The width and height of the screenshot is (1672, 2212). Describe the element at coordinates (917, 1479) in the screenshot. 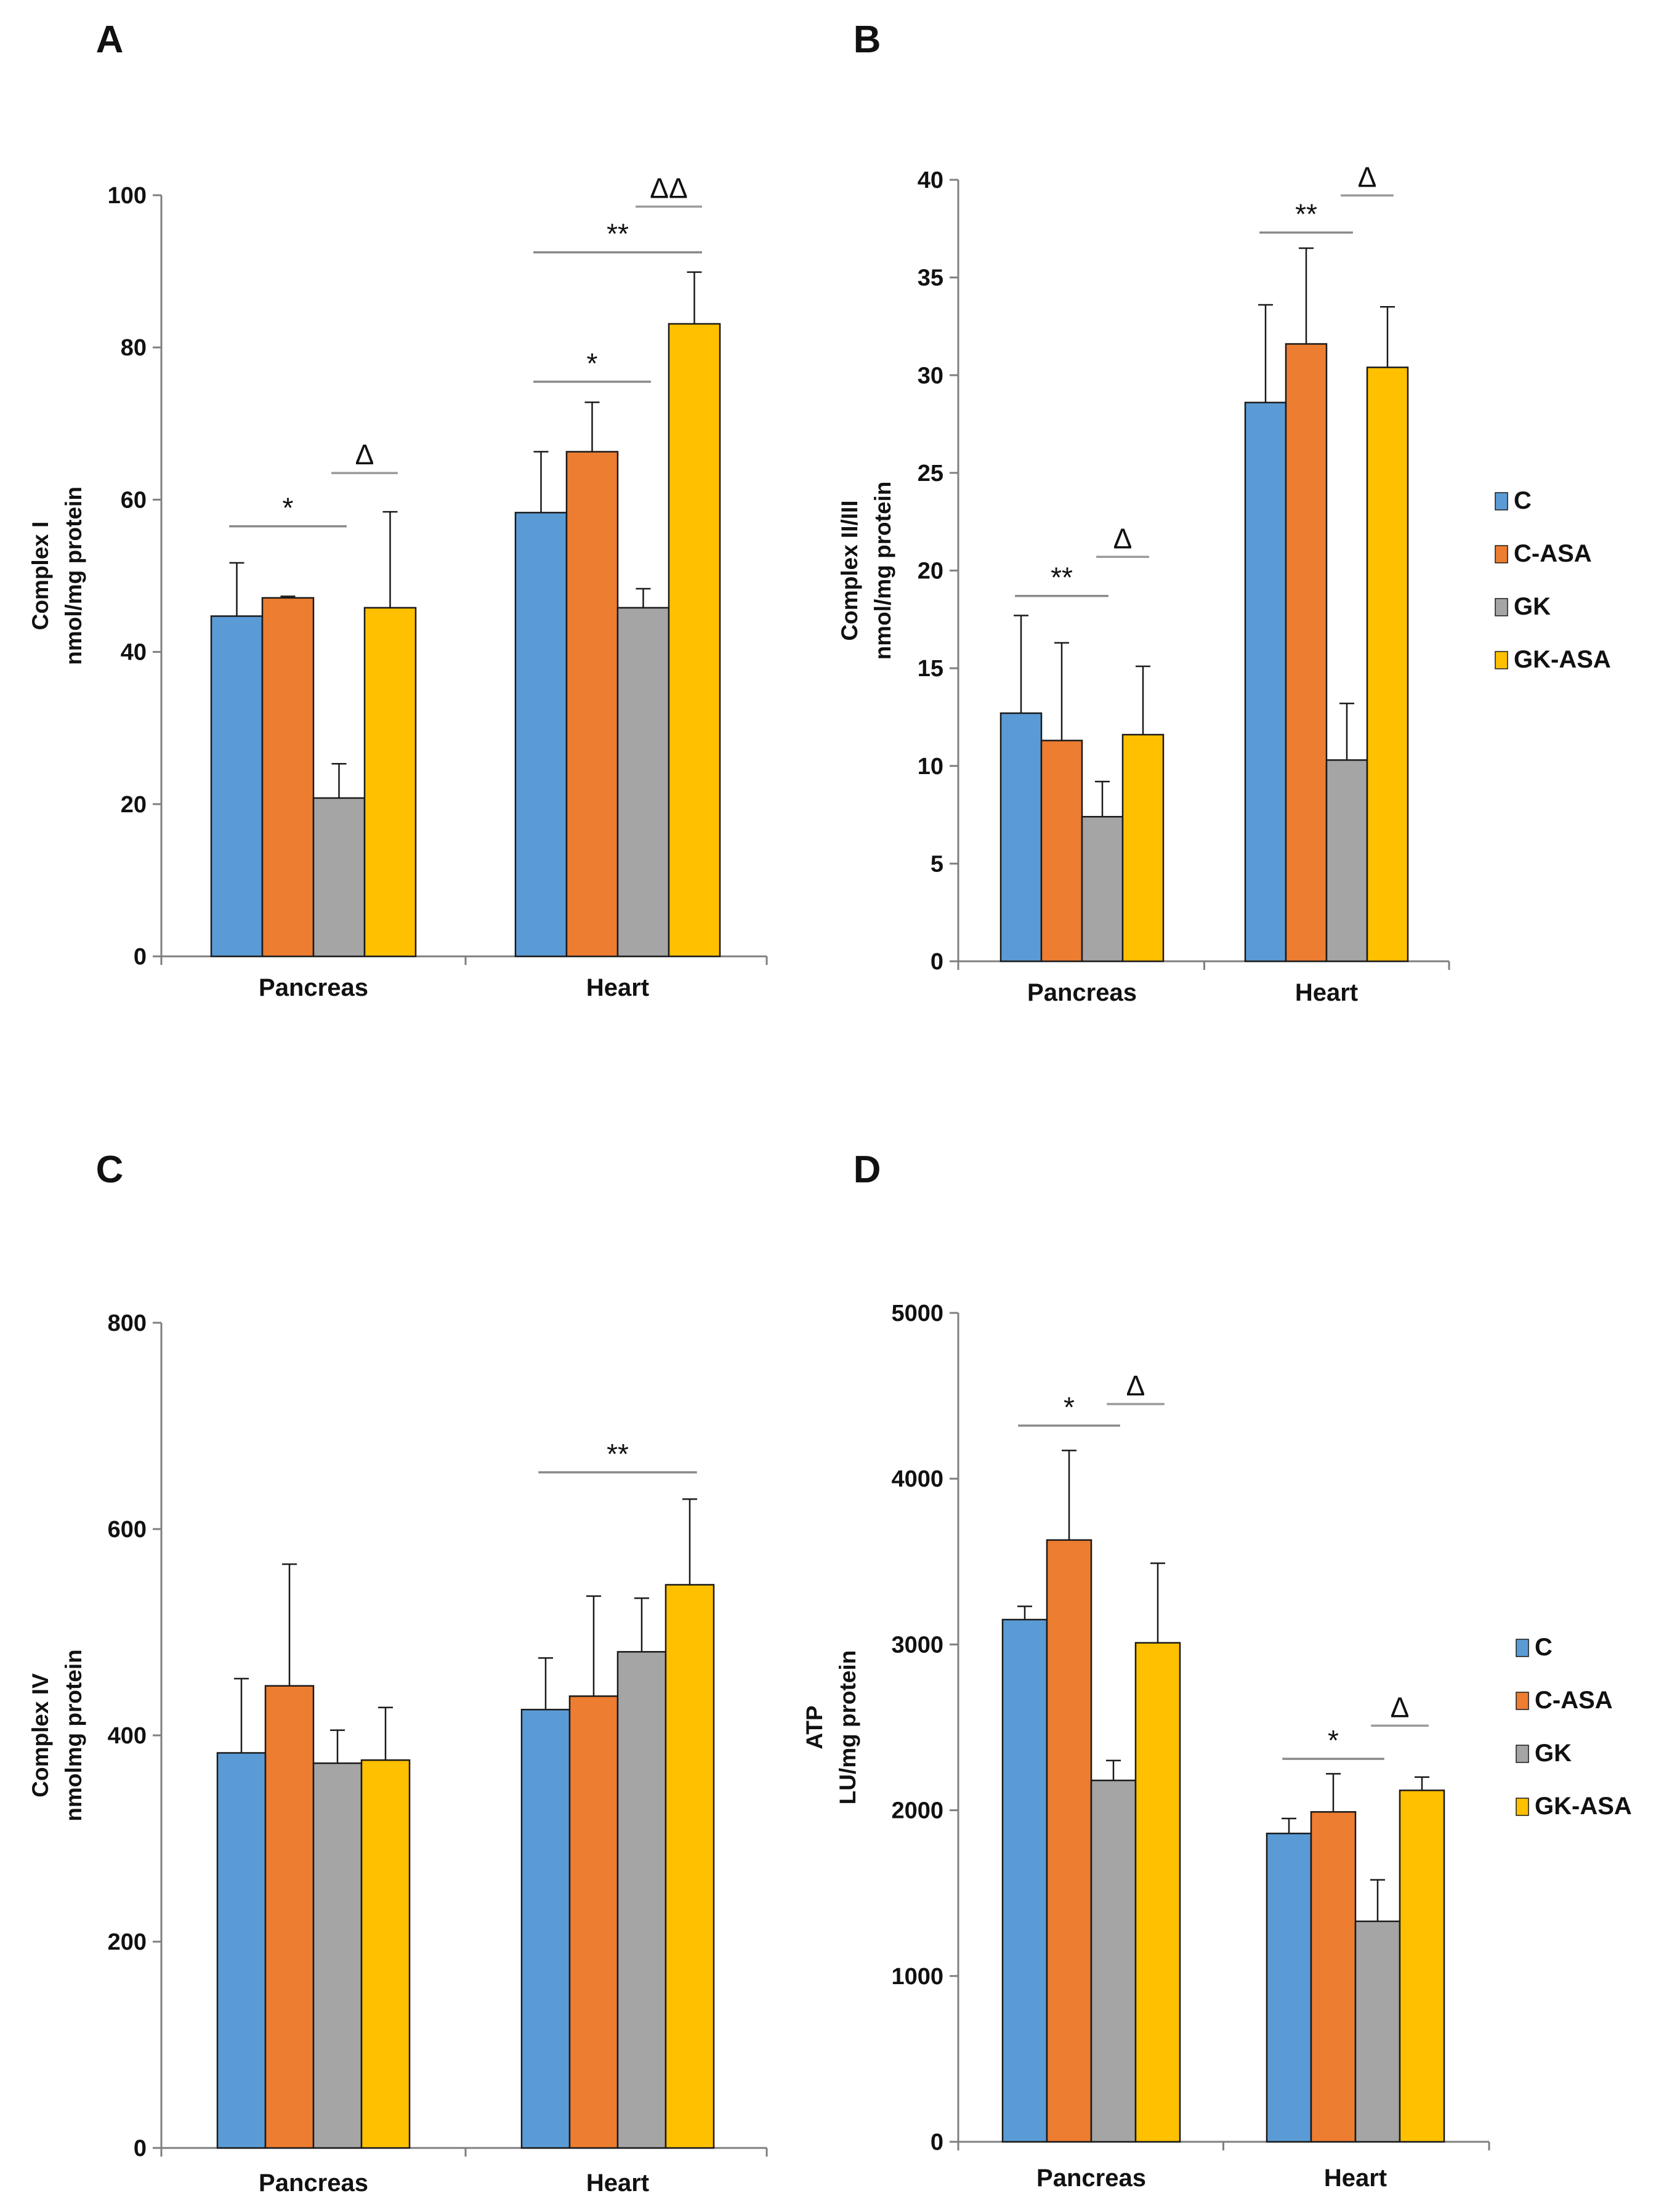

I see `y-tick-label: 4000` at that location.